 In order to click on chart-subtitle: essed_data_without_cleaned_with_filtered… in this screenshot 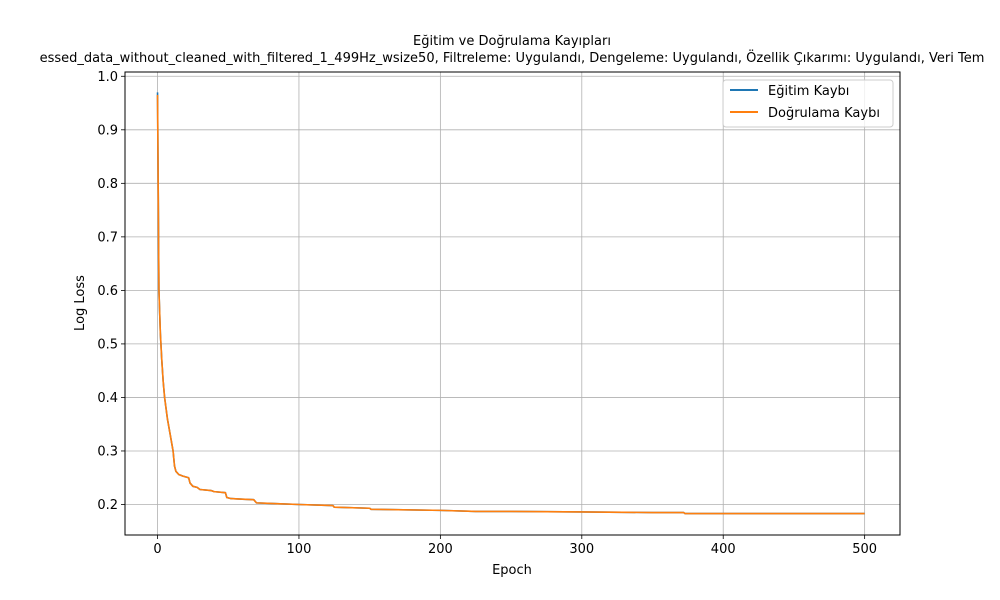, I will do `click(512, 57)`.